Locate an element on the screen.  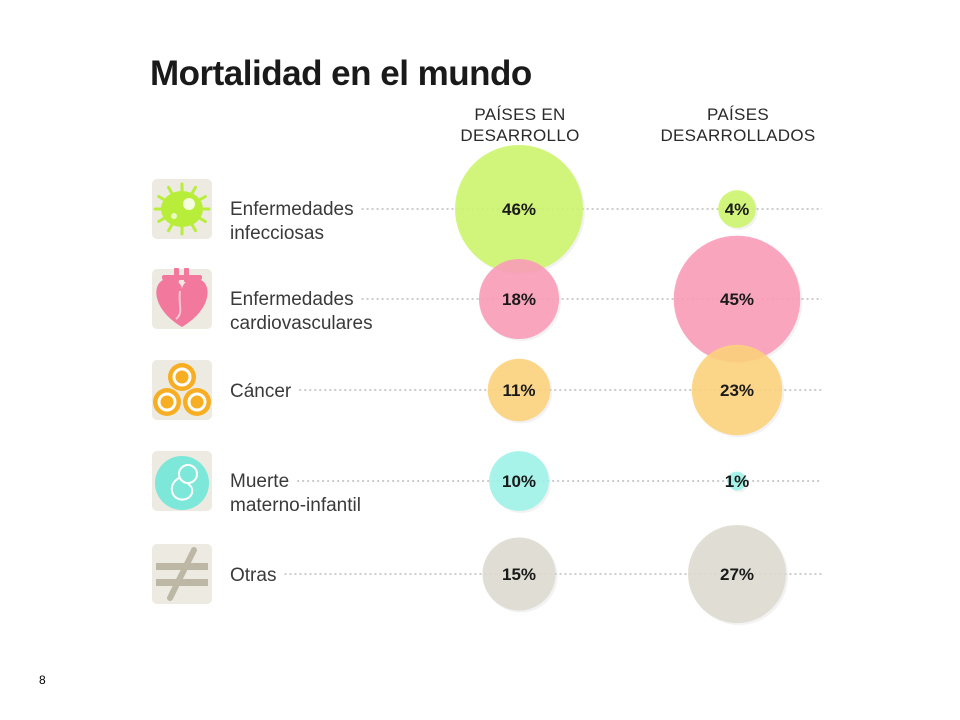
bubble-cardiovasculares-developing is located at coordinates (519, 299).